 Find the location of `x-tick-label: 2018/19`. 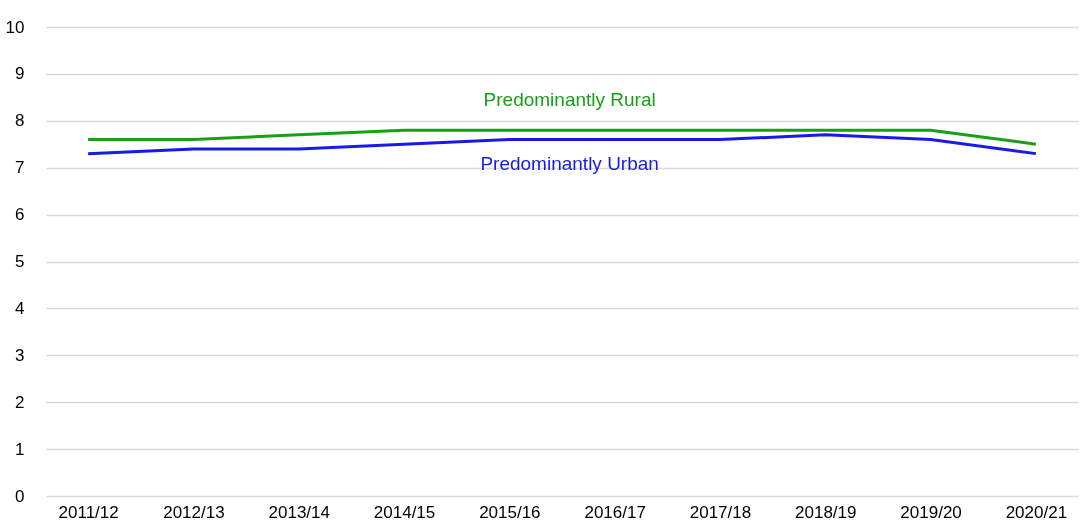

x-tick-label: 2018/19 is located at coordinates (826, 512).